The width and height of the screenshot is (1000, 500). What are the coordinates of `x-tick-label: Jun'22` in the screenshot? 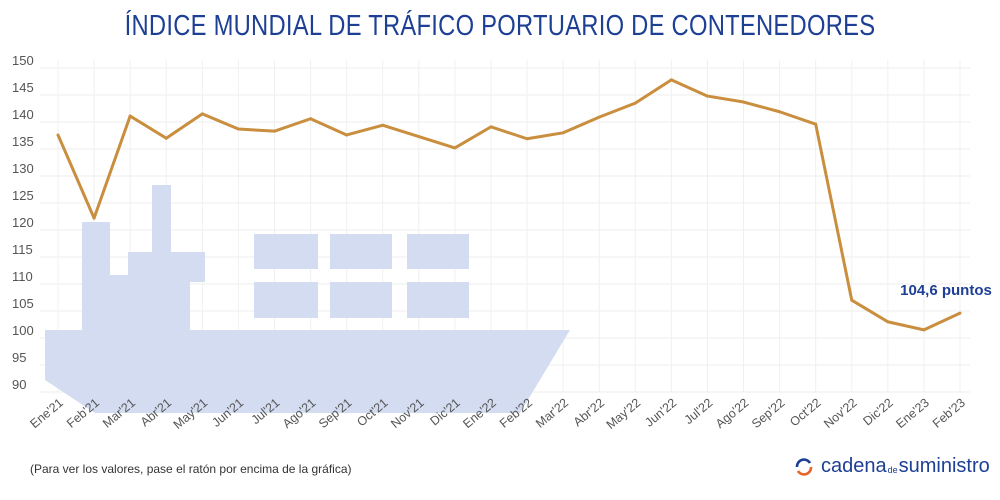 It's located at (660, 413).